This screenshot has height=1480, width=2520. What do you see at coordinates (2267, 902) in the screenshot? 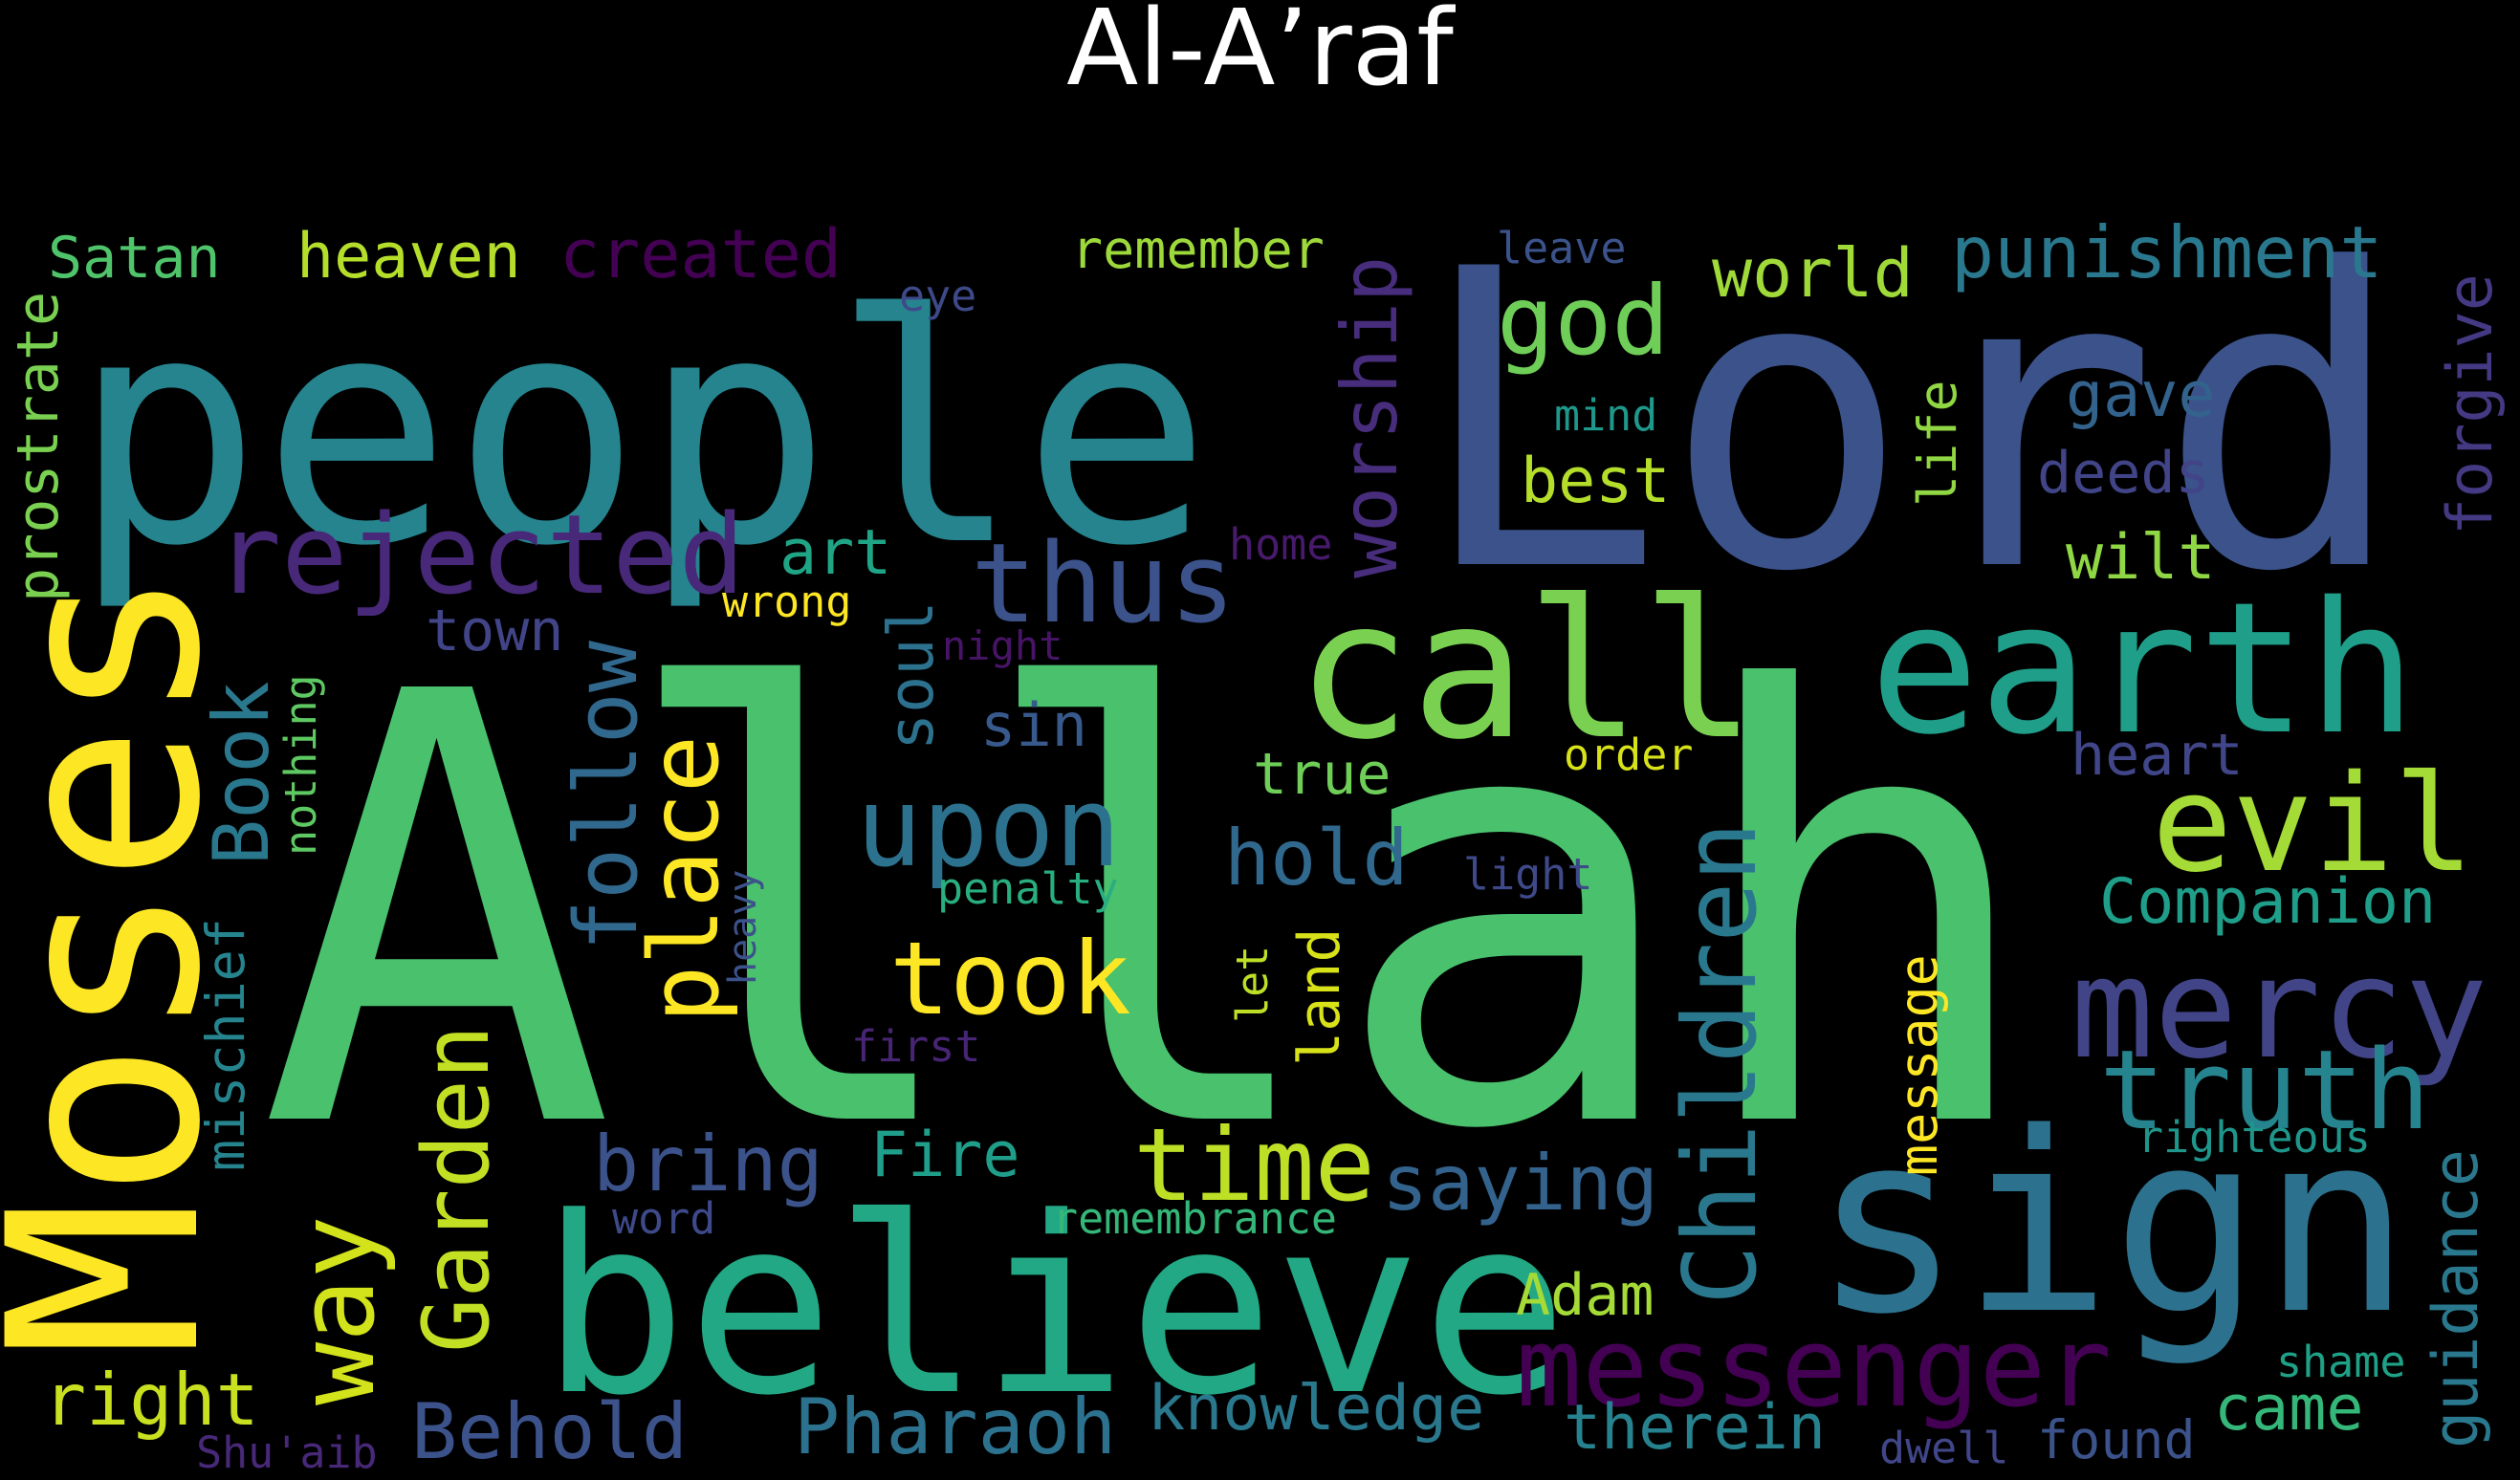
I see `word-companion: Companion` at bounding box center [2267, 902].